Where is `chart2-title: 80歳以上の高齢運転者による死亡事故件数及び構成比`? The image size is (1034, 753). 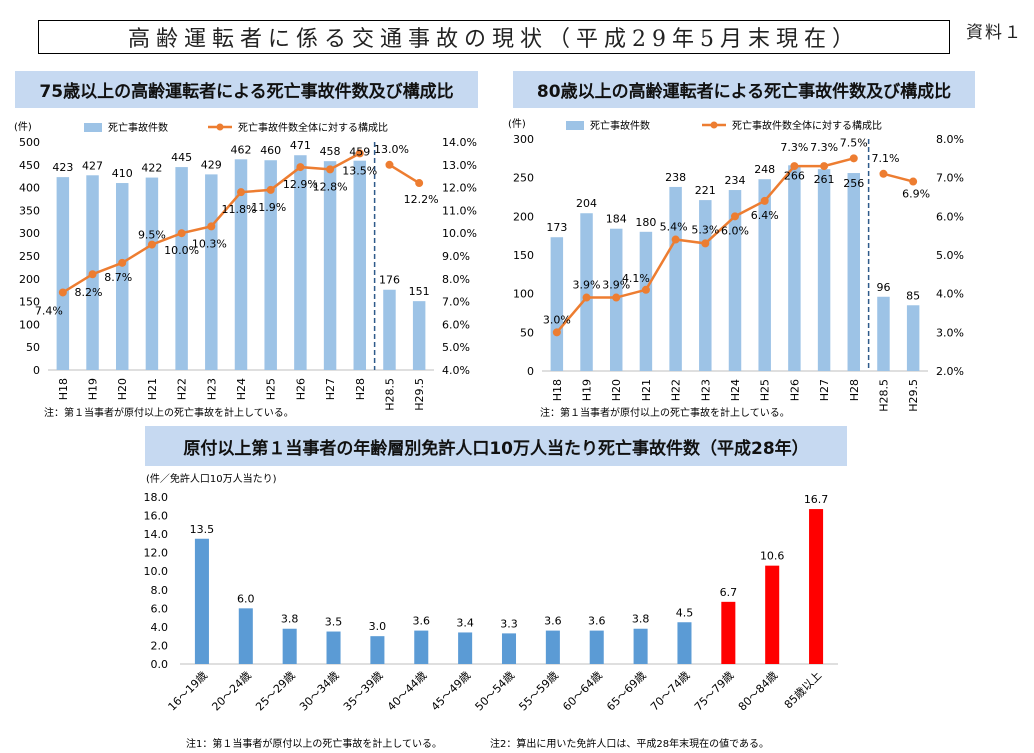 chart2-title: 80歳以上の高齢運転者による死亡事故件数及び構成比 is located at coordinates (744, 89).